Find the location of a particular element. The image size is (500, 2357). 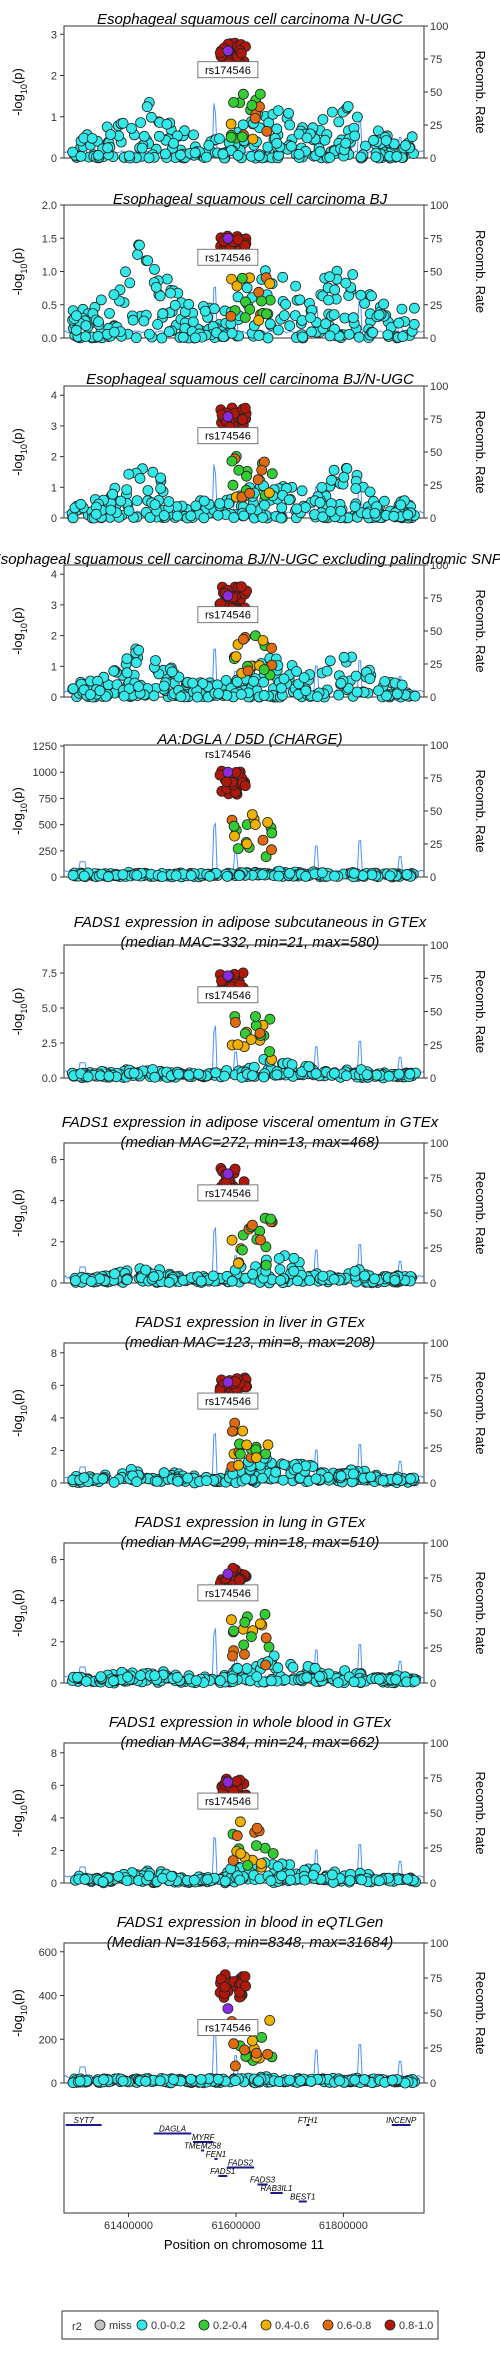

y-tick-label: 3 is located at coordinates (54, 606).